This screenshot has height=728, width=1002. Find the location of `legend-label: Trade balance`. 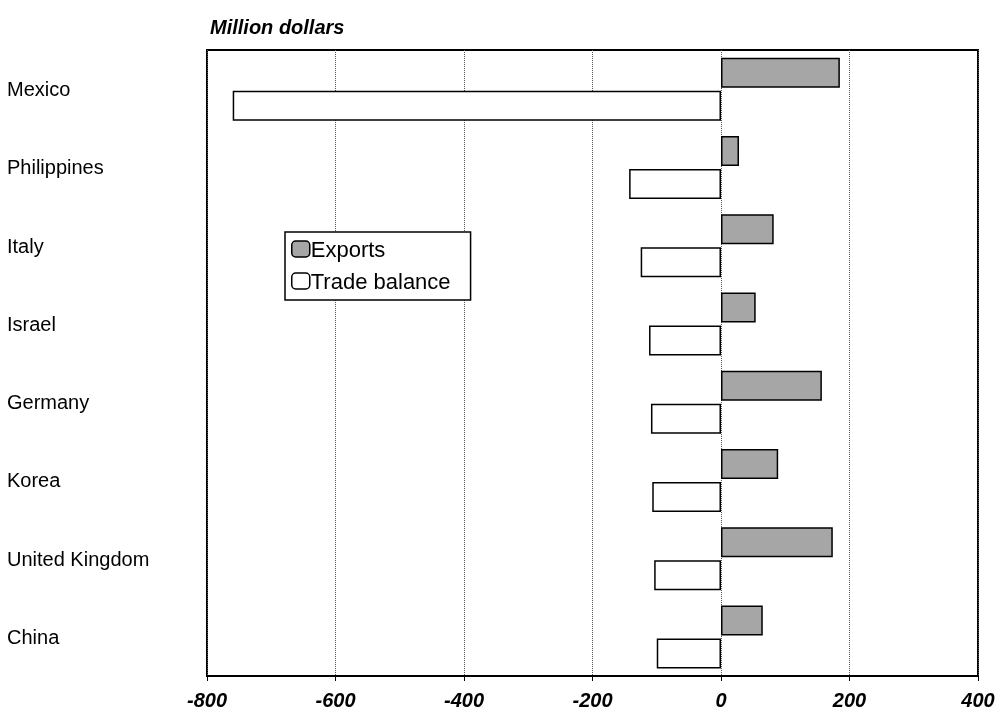

legend-label: Trade balance is located at coordinates (380, 281).